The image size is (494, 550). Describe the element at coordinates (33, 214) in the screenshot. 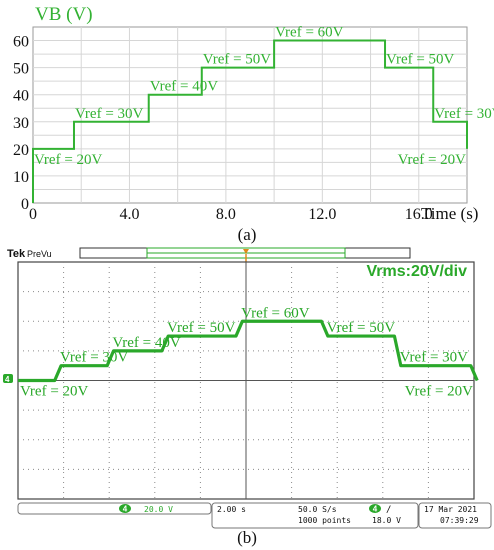

I see `panel-a-x-tick-label: 0` at that location.